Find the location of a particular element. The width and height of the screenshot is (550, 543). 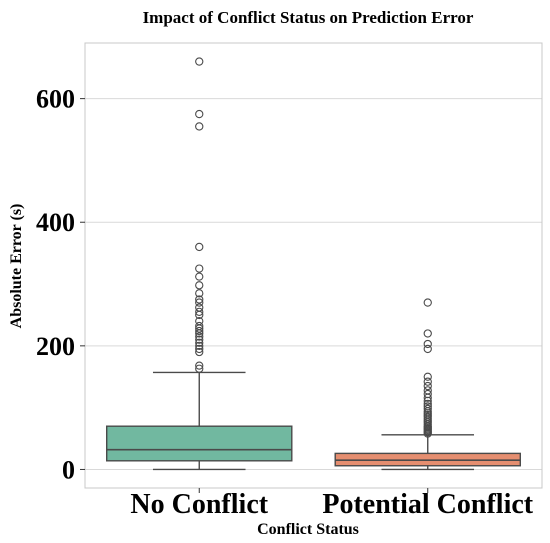

x-axis-ticks: No Conflict Potential Conflict is located at coordinates (332, 504).